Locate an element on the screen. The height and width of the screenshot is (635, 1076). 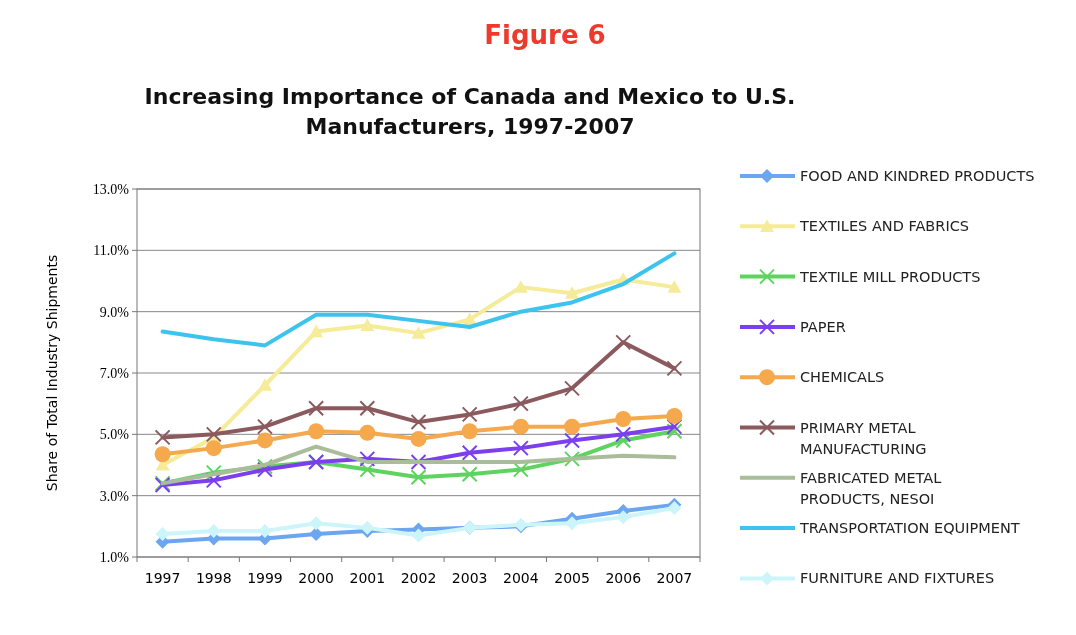
x-tick-label: 2007 is located at coordinates (674, 578).